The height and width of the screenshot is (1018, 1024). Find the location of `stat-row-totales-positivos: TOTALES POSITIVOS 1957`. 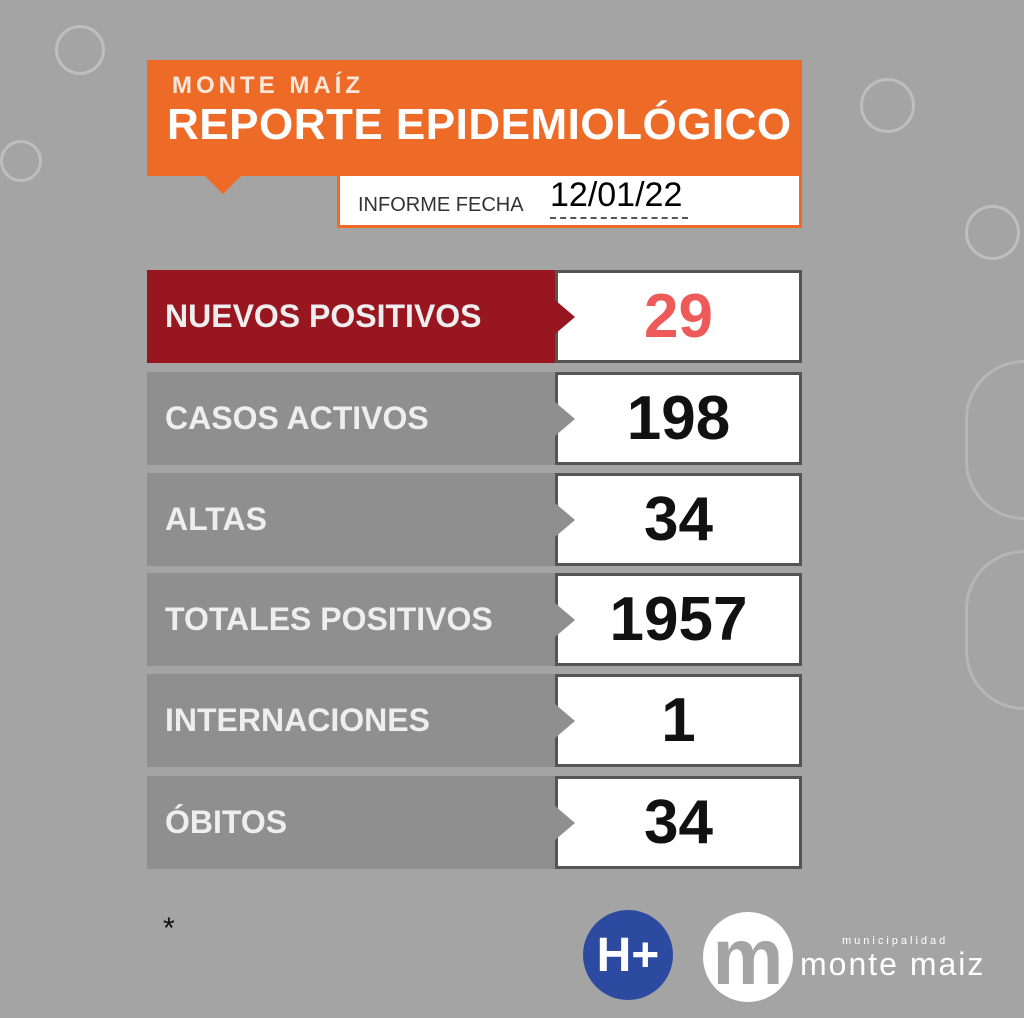

stat-row-totales-positivos: TOTALES POSITIVOS 1957 is located at coordinates (474, 619).